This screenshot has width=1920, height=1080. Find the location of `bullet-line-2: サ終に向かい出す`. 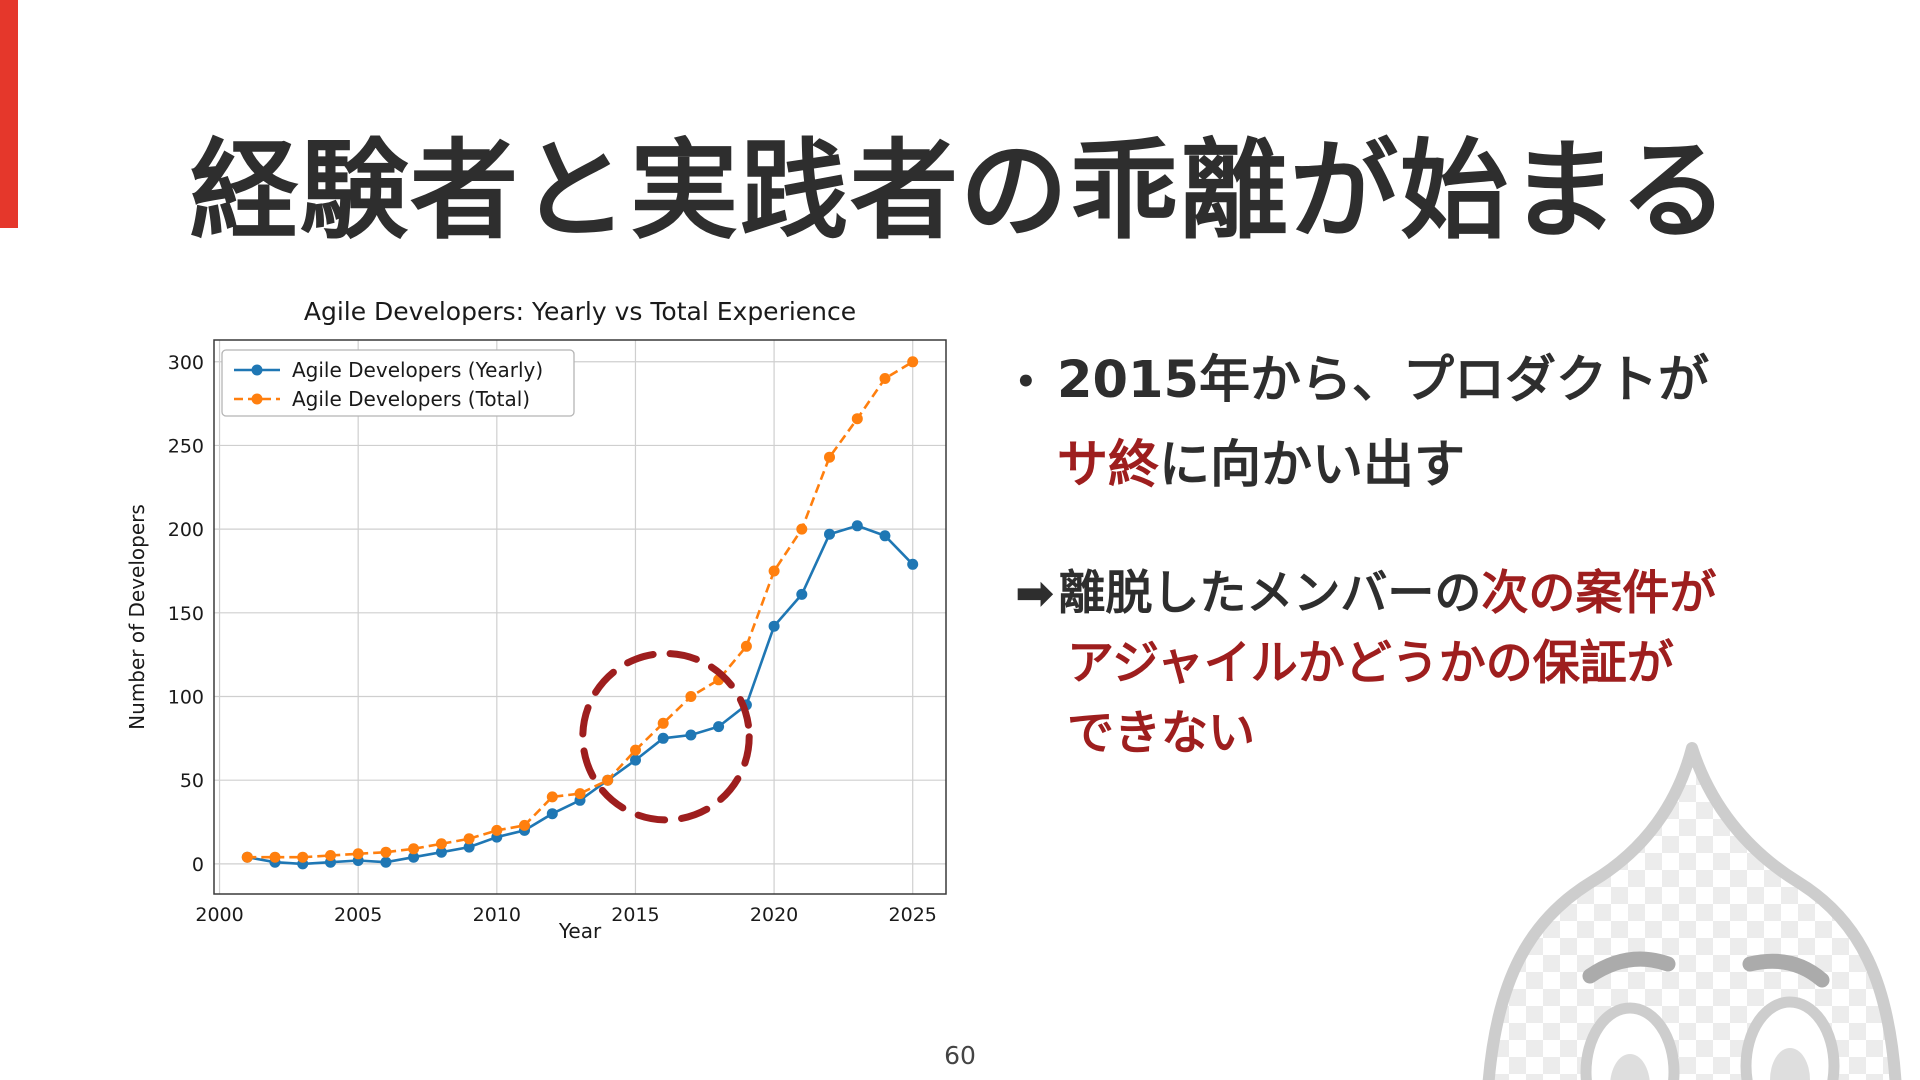

bullet-line-2: サ終に向かい出す is located at coordinates (1465, 465).